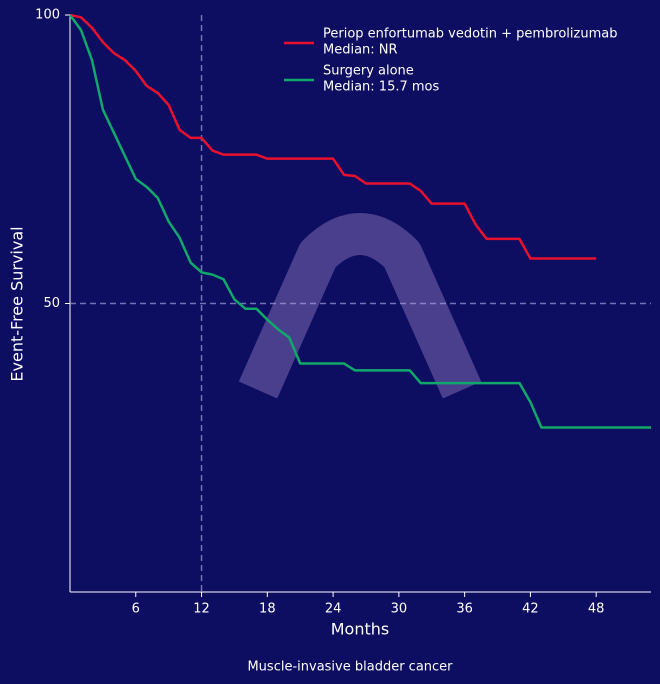 The height and width of the screenshot is (684, 660). What do you see at coordinates (596, 609) in the screenshot?
I see `x-tick-label: 48` at bounding box center [596, 609].